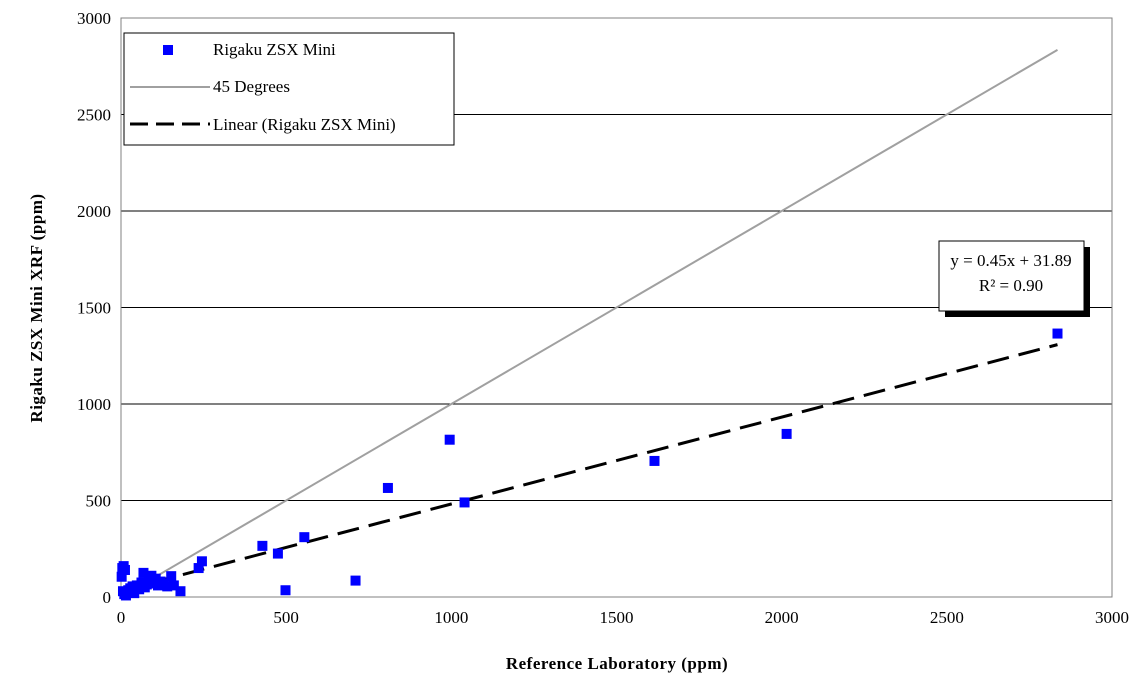 This screenshot has height=681, width=1142. Describe the element at coordinates (782, 617) in the screenshot. I see `x-tick-label-2000: 2000` at that location.